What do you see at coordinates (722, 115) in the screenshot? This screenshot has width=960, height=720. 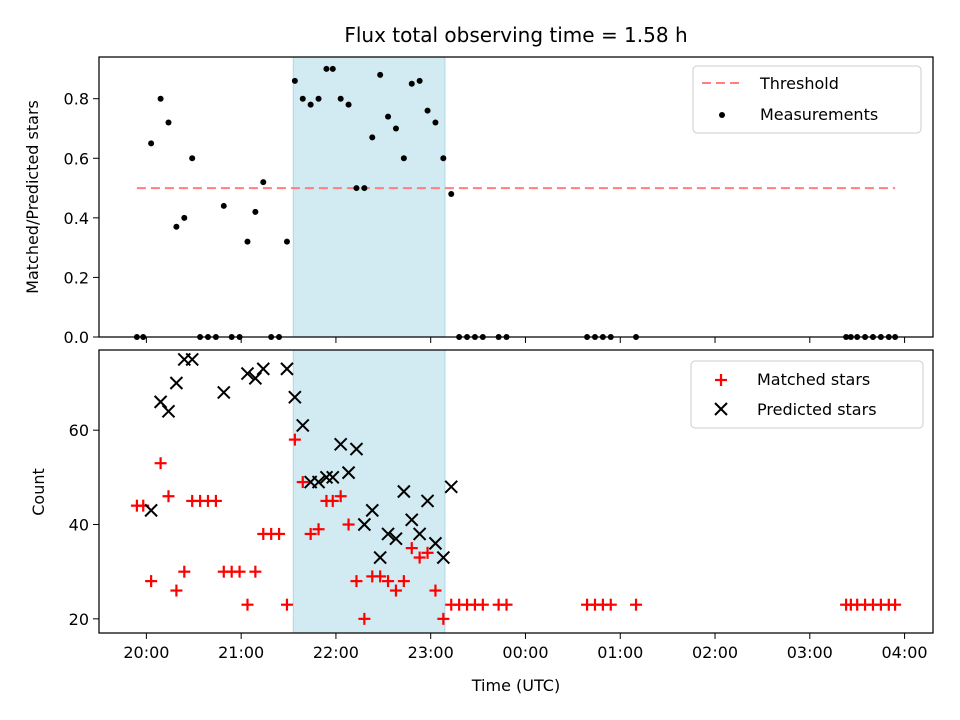 I see `legend-measurements-swatch` at bounding box center [722, 115].